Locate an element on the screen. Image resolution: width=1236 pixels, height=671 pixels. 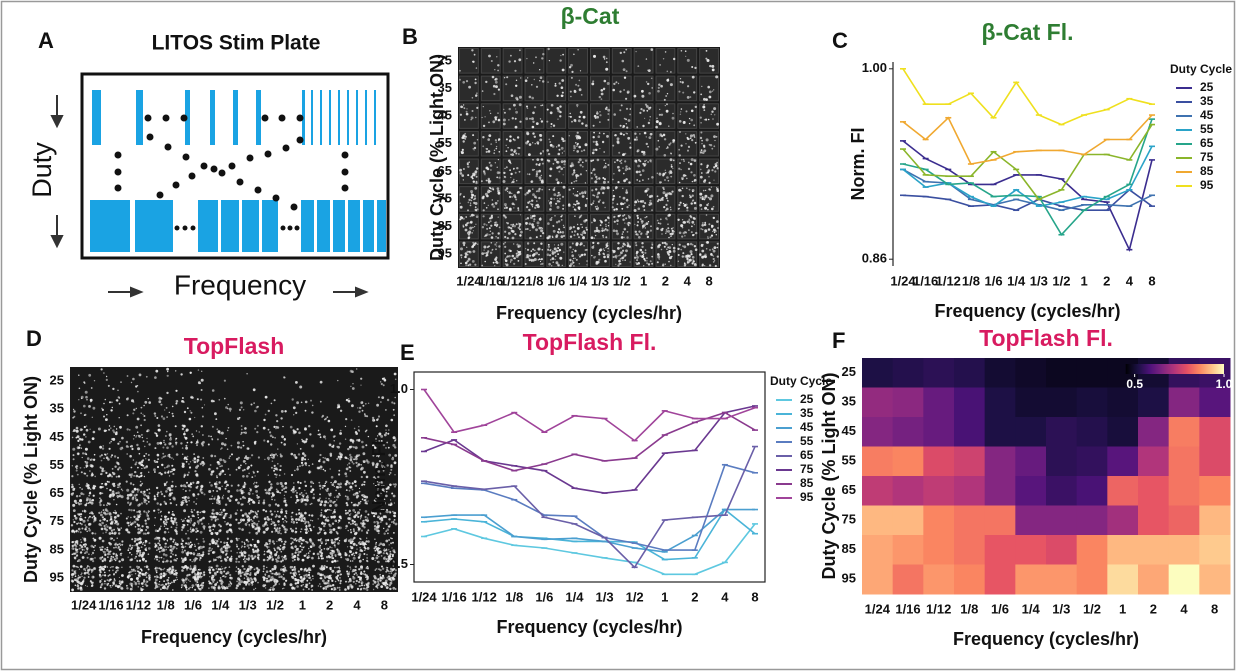
well is located at coordinates (578, 88).